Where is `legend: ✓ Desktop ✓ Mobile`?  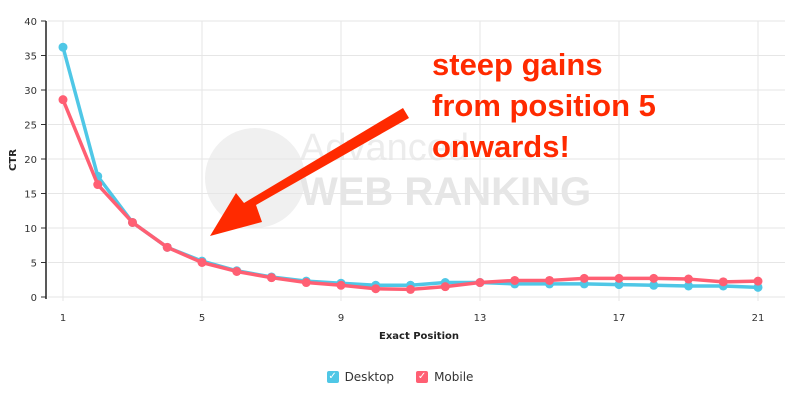
legend: ✓ Desktop ✓ Mobile is located at coordinates (400, 377).